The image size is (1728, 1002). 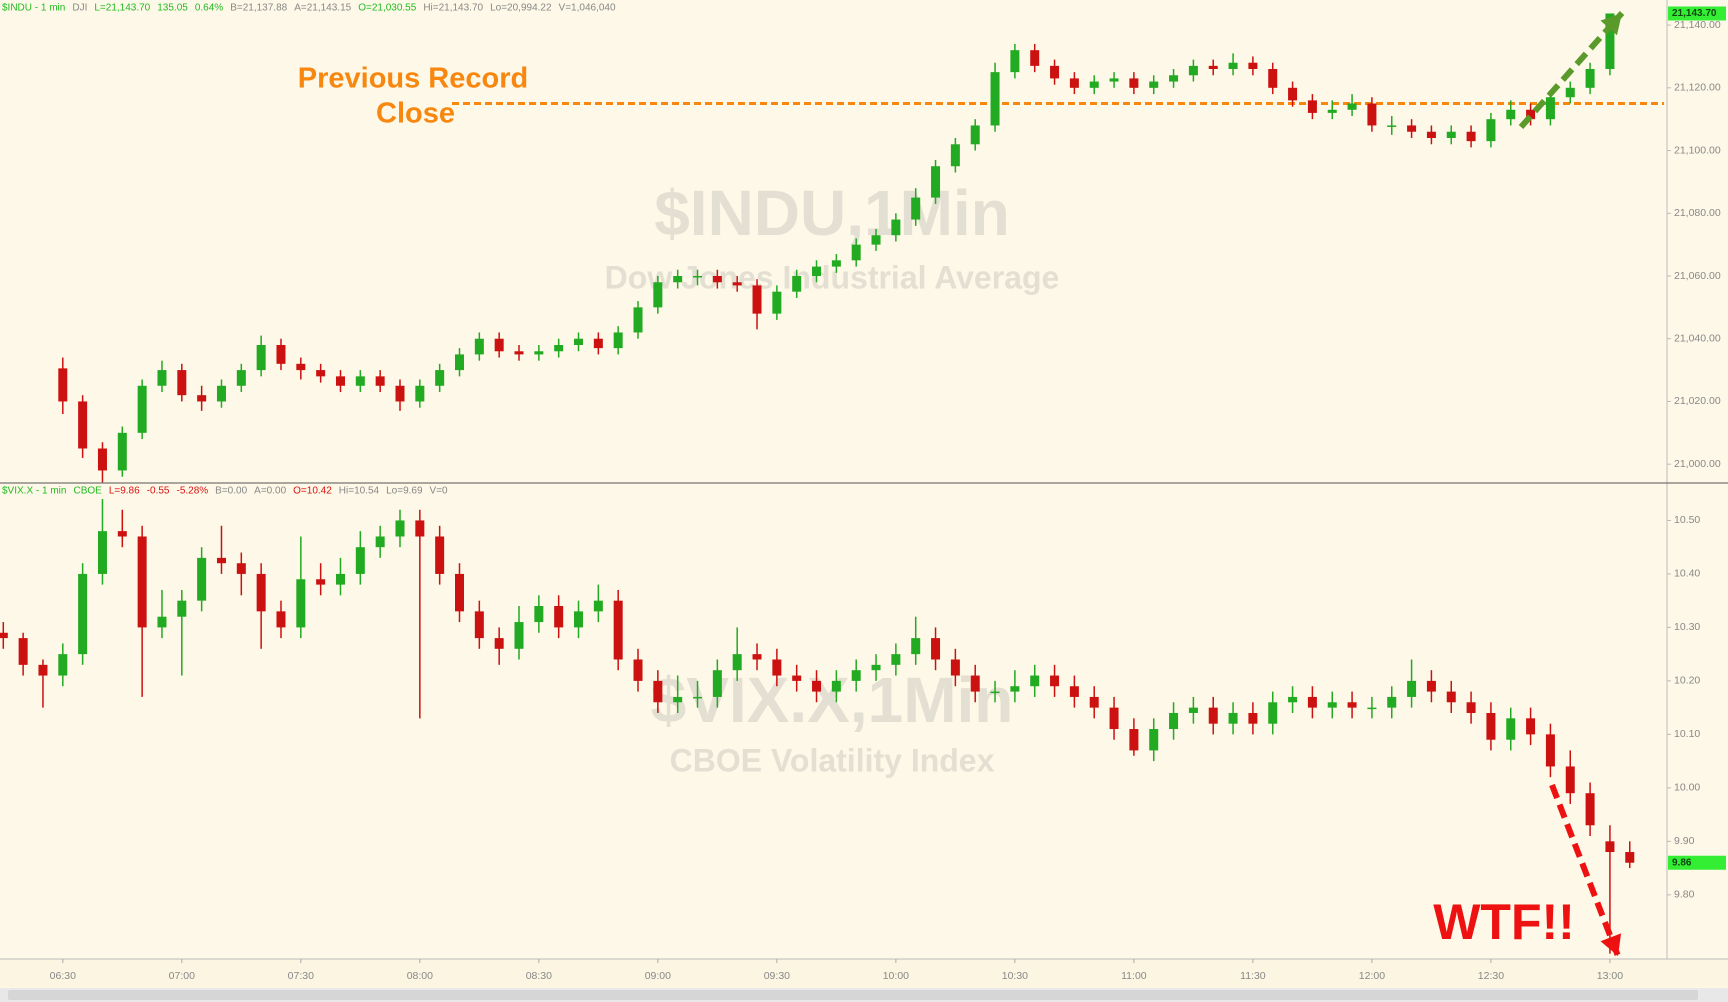 I want to click on x-tick-label: 11:00, so click(x=1134, y=976).